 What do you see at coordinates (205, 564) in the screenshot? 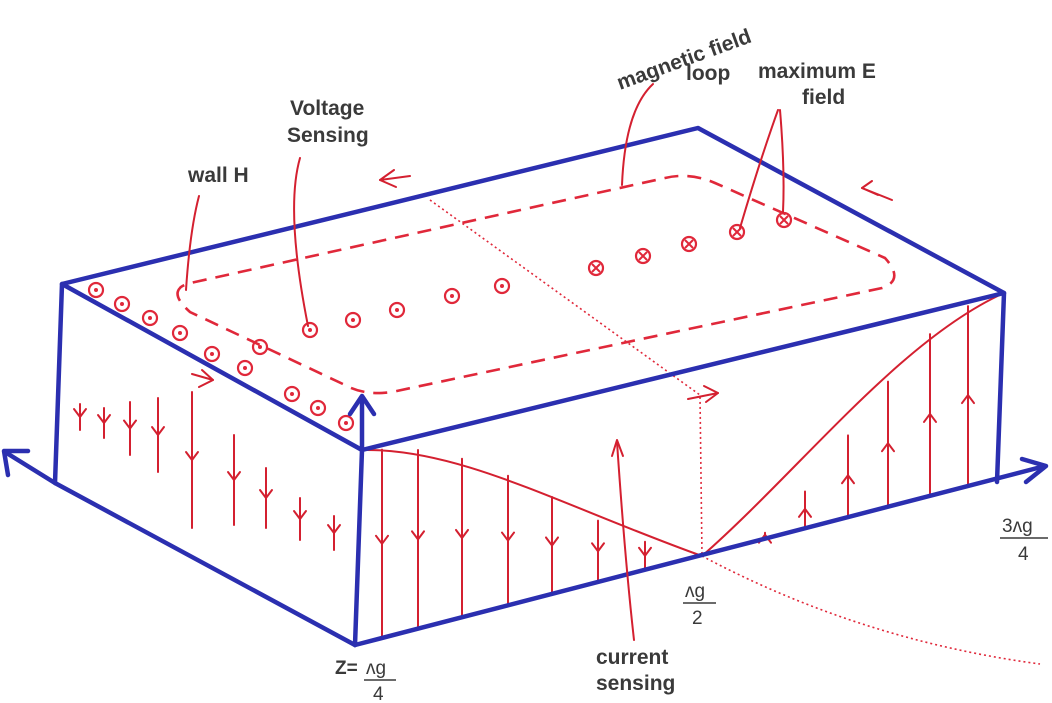
I see `box-bottom-left-edge` at bounding box center [205, 564].